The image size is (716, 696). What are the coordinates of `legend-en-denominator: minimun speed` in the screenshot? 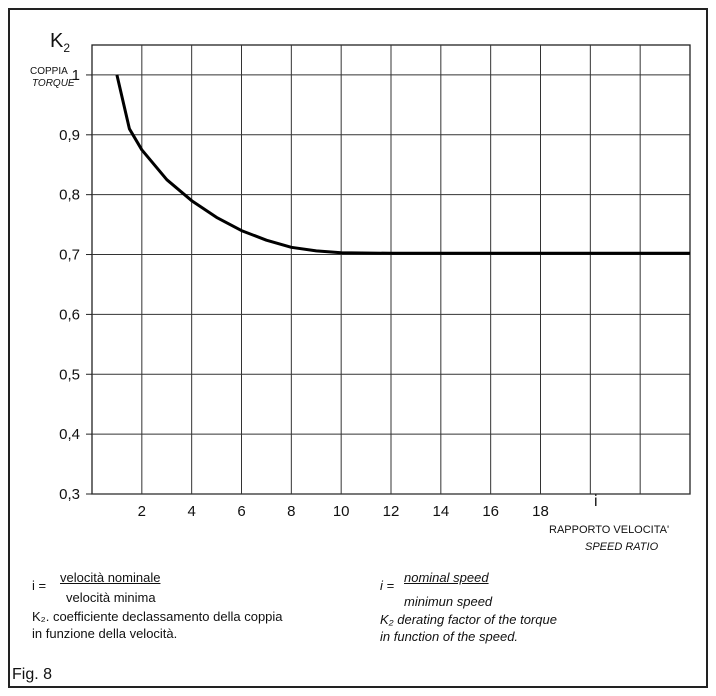 It's located at (448, 601).